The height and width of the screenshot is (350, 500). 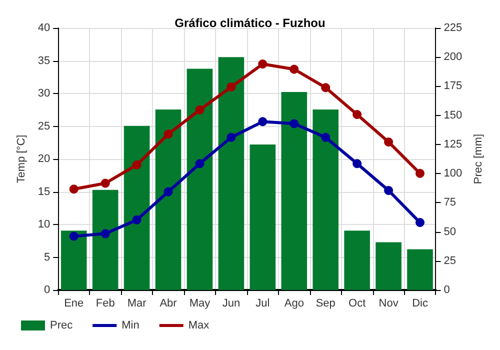 I want to click on y-tick-label: 5, so click(x=47, y=257).